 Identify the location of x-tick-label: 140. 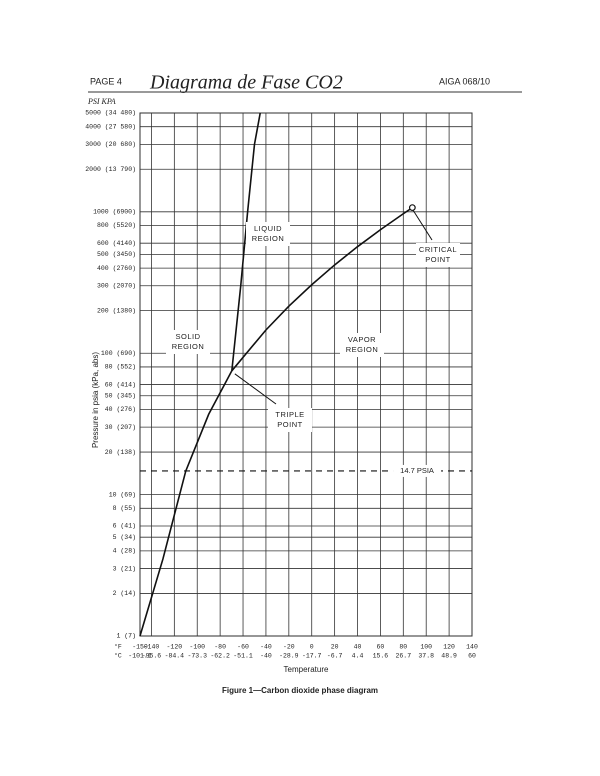
(472, 647).